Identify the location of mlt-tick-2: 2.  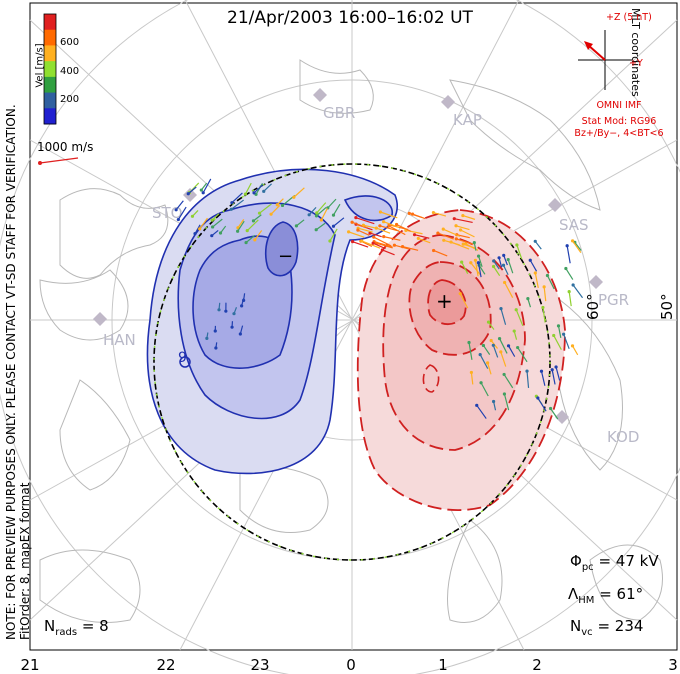
(537, 665).